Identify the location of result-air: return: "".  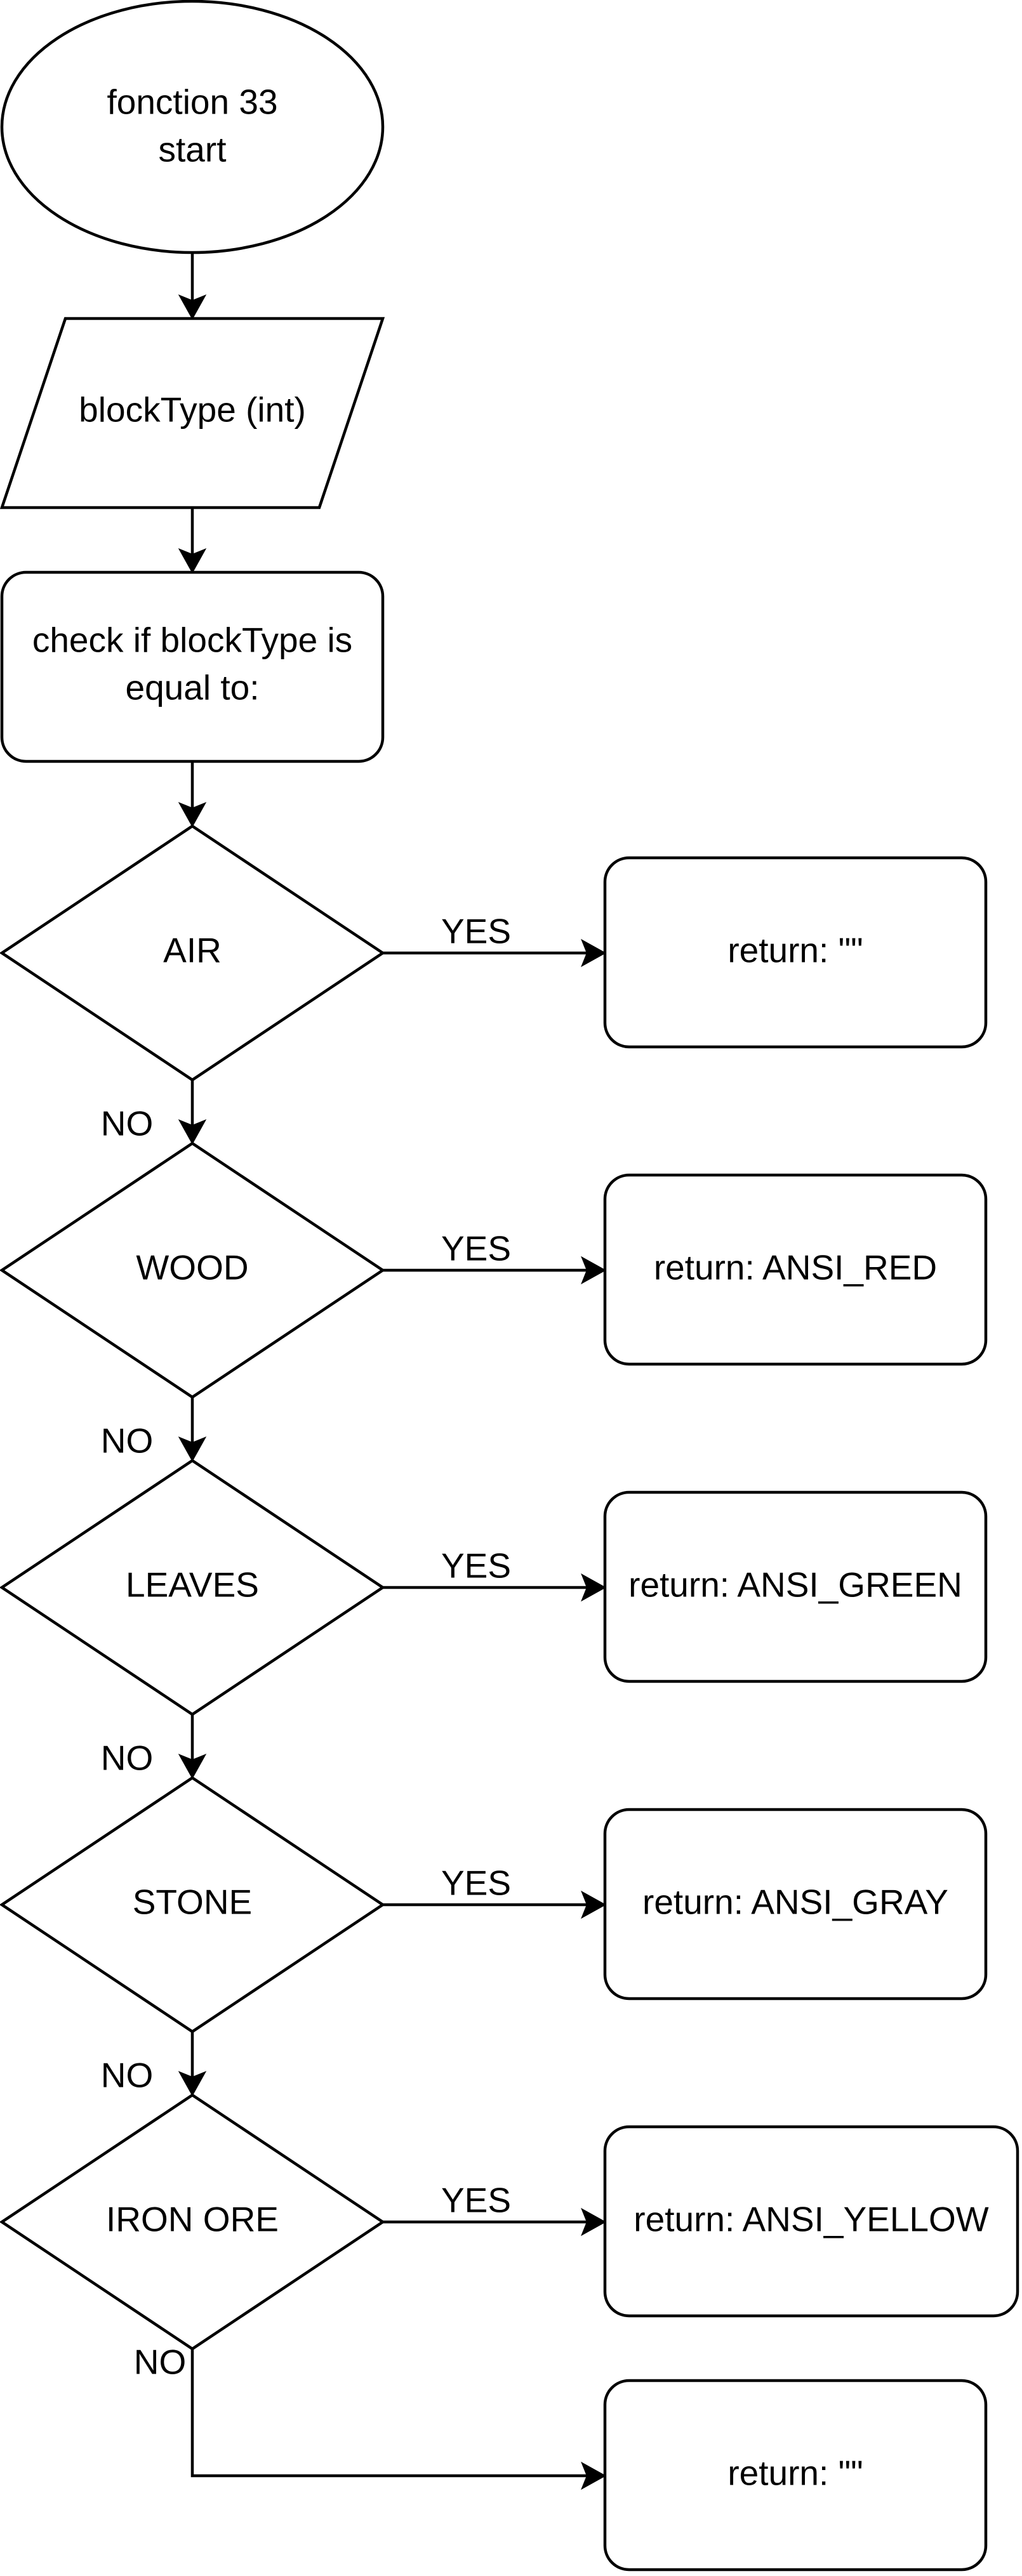
(795, 953).